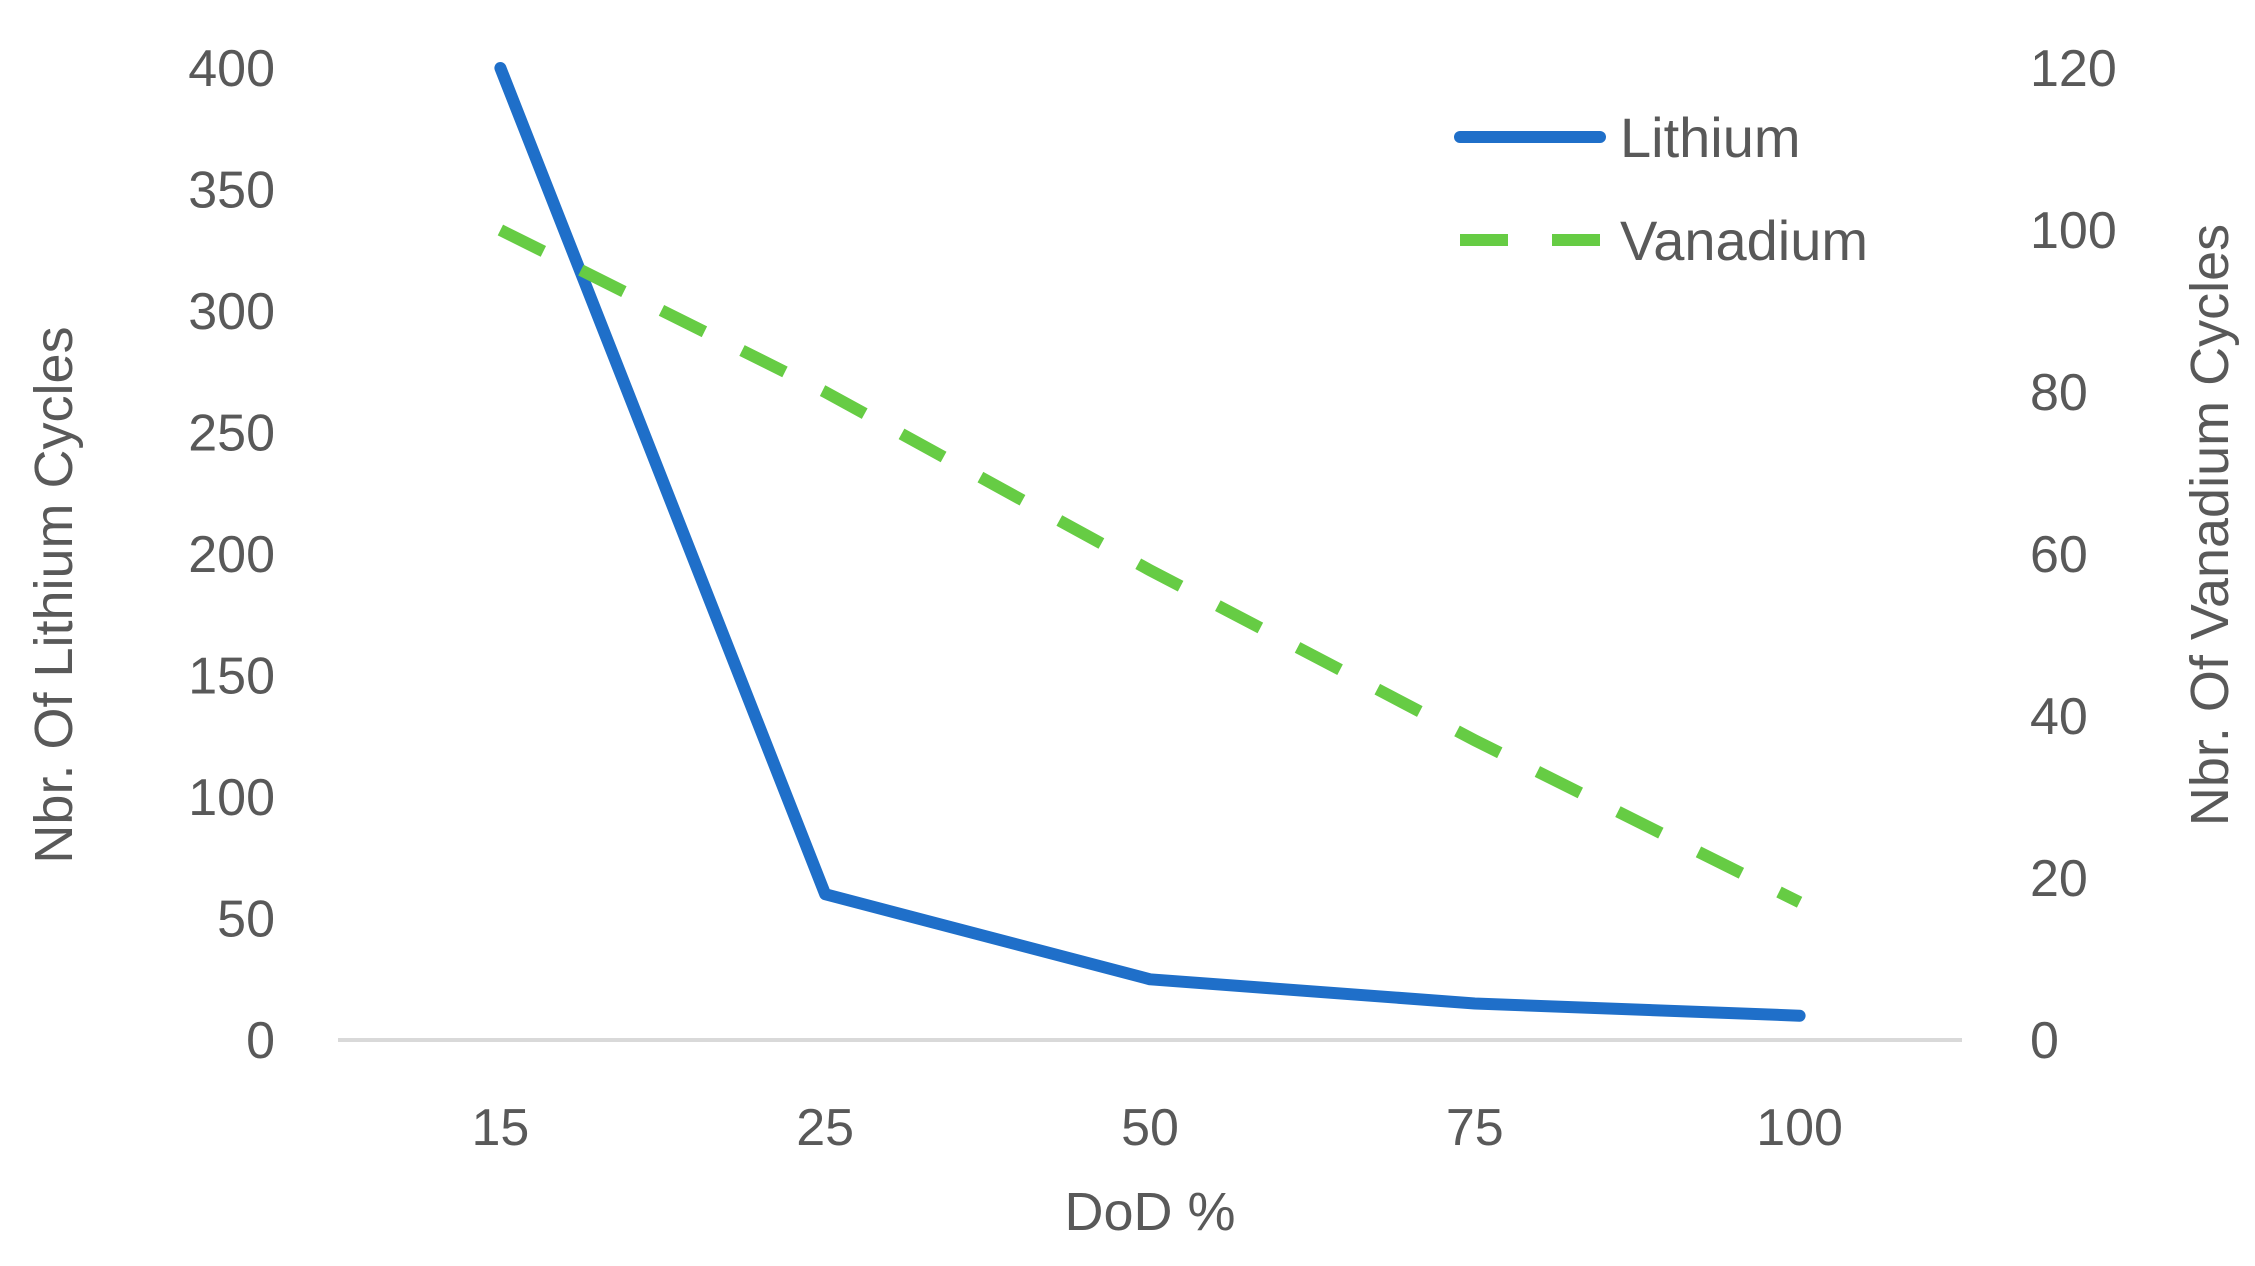  Describe the element at coordinates (246, 920) in the screenshot. I see `left-y-tick-label: 50` at that location.